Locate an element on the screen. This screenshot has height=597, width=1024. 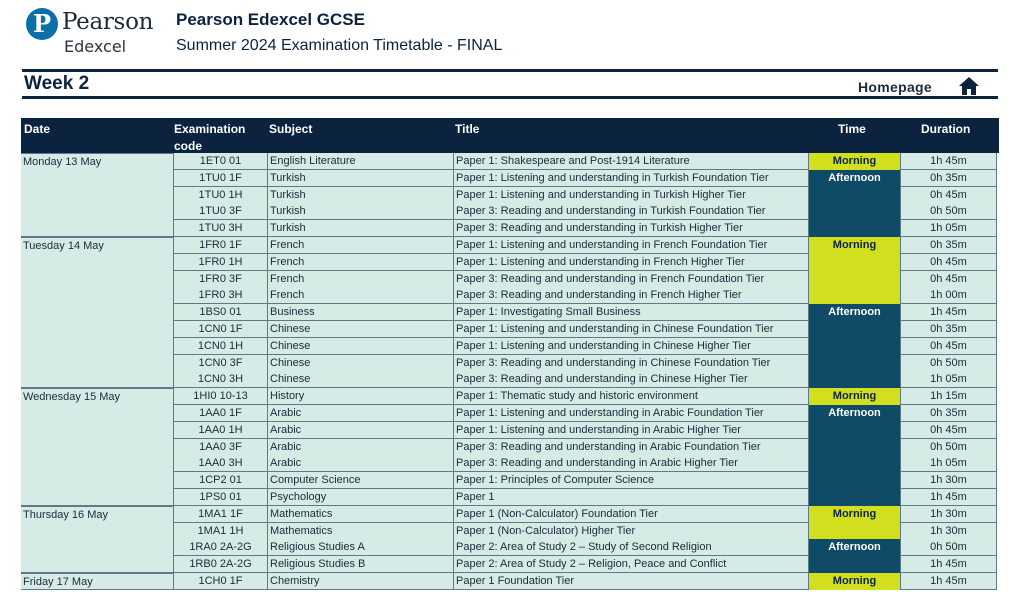
exam-code-cell: 1CH0 1F is located at coordinates (220, 581).